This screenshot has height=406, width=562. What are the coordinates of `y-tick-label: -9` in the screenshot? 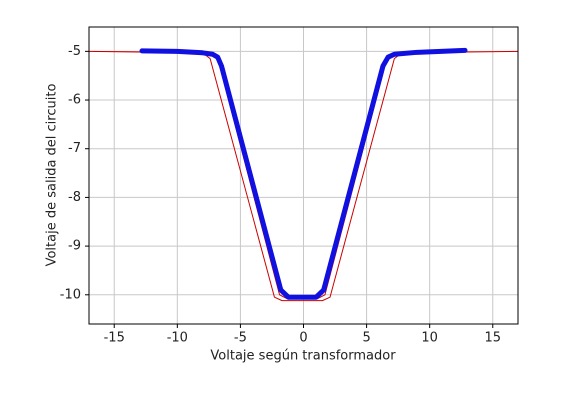 It's located at (74, 246).